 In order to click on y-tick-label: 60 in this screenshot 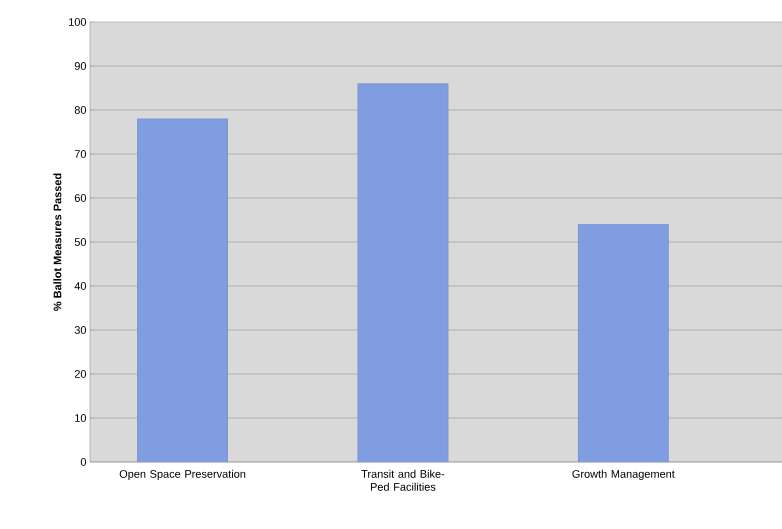, I will do `click(80, 198)`.